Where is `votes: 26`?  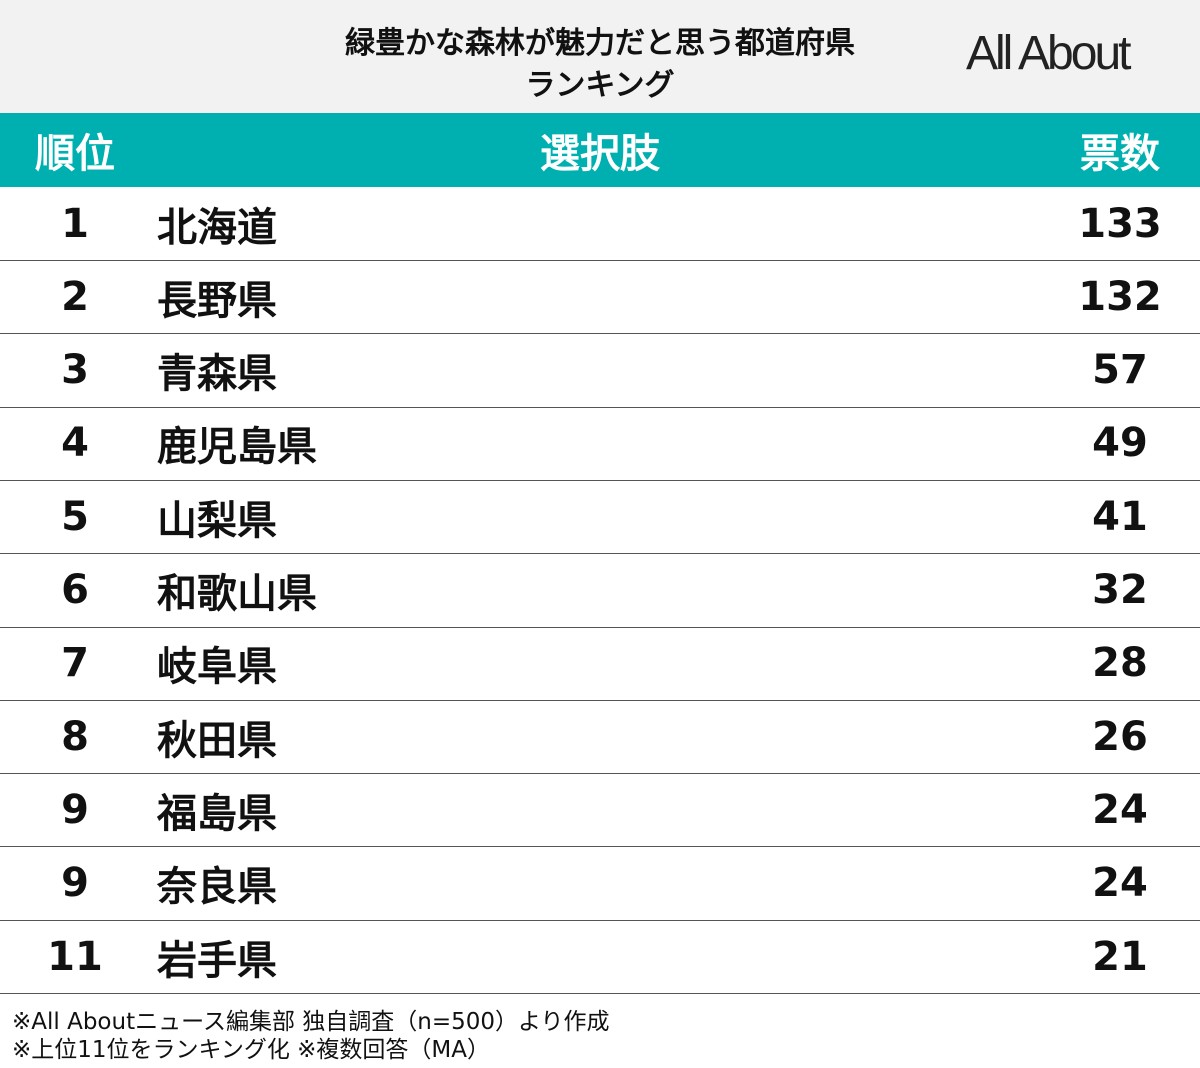
votes: 26 is located at coordinates (1120, 736).